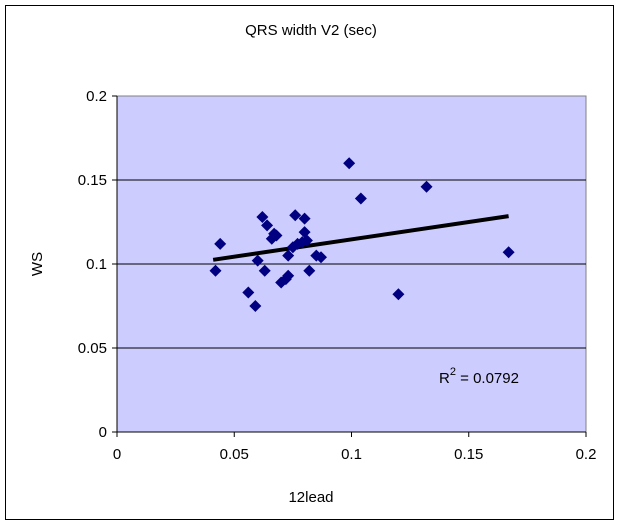  Describe the element at coordinates (311, 30) in the screenshot. I see `chart-title: QRS width V2 (sec)` at that location.